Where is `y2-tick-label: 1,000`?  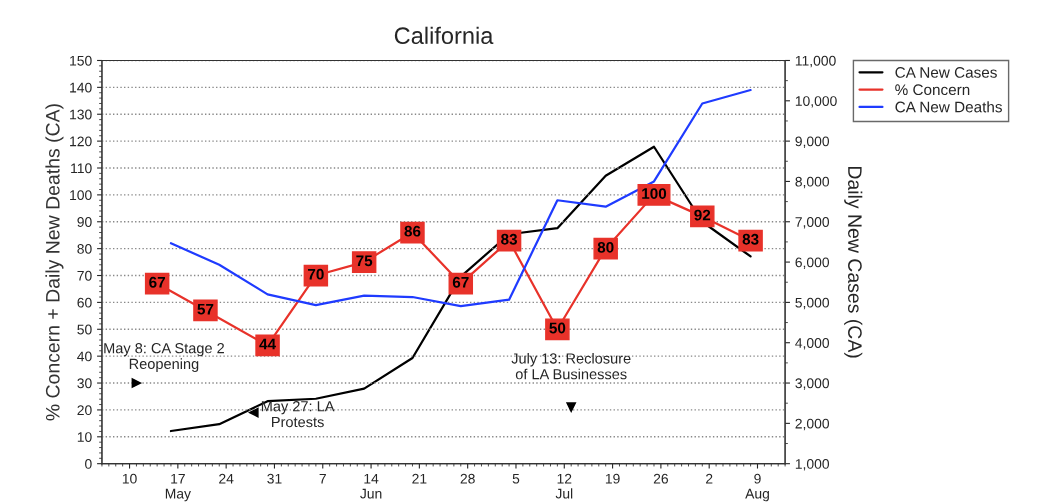 y2-tick-label: 1,000 is located at coordinates (812, 465).